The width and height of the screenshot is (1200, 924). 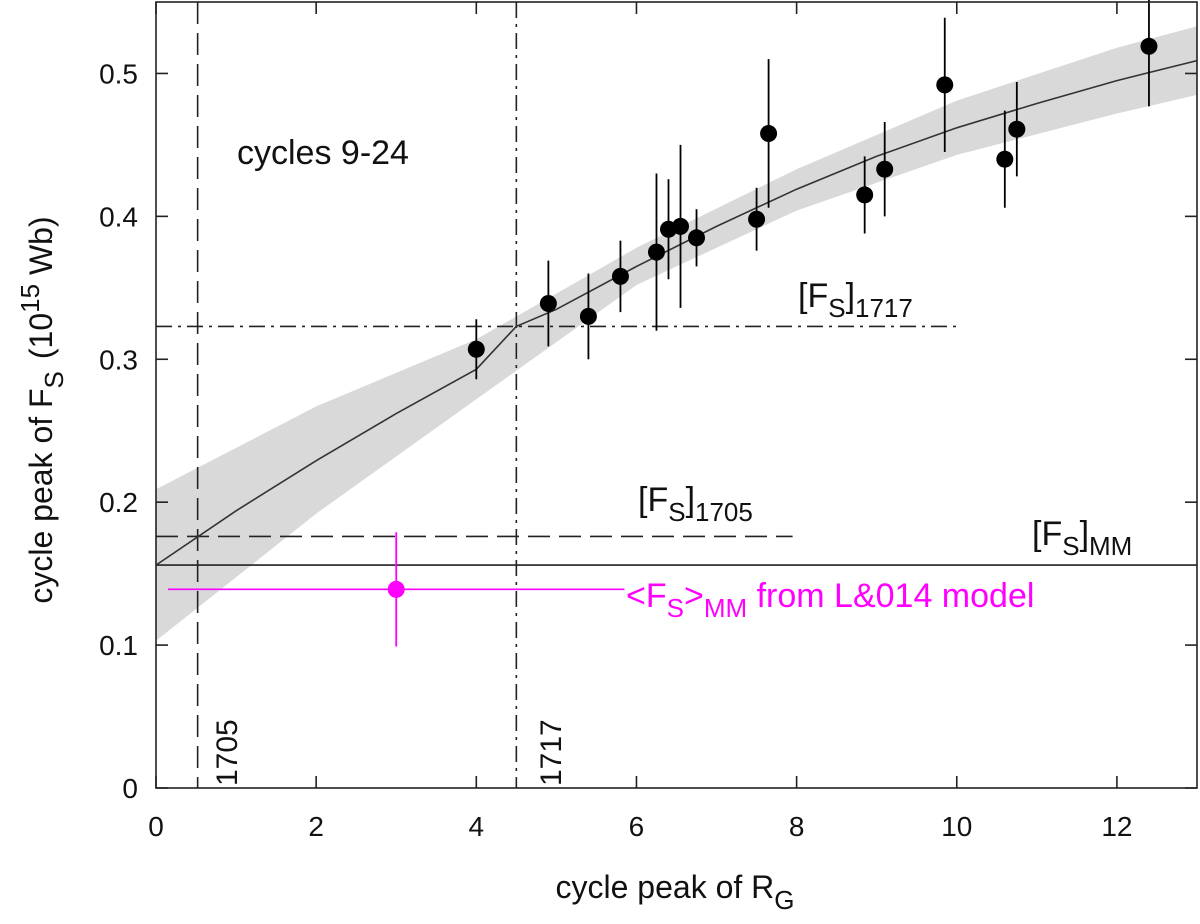 I want to click on vline-1705-label: 1705, so click(x=227, y=752).